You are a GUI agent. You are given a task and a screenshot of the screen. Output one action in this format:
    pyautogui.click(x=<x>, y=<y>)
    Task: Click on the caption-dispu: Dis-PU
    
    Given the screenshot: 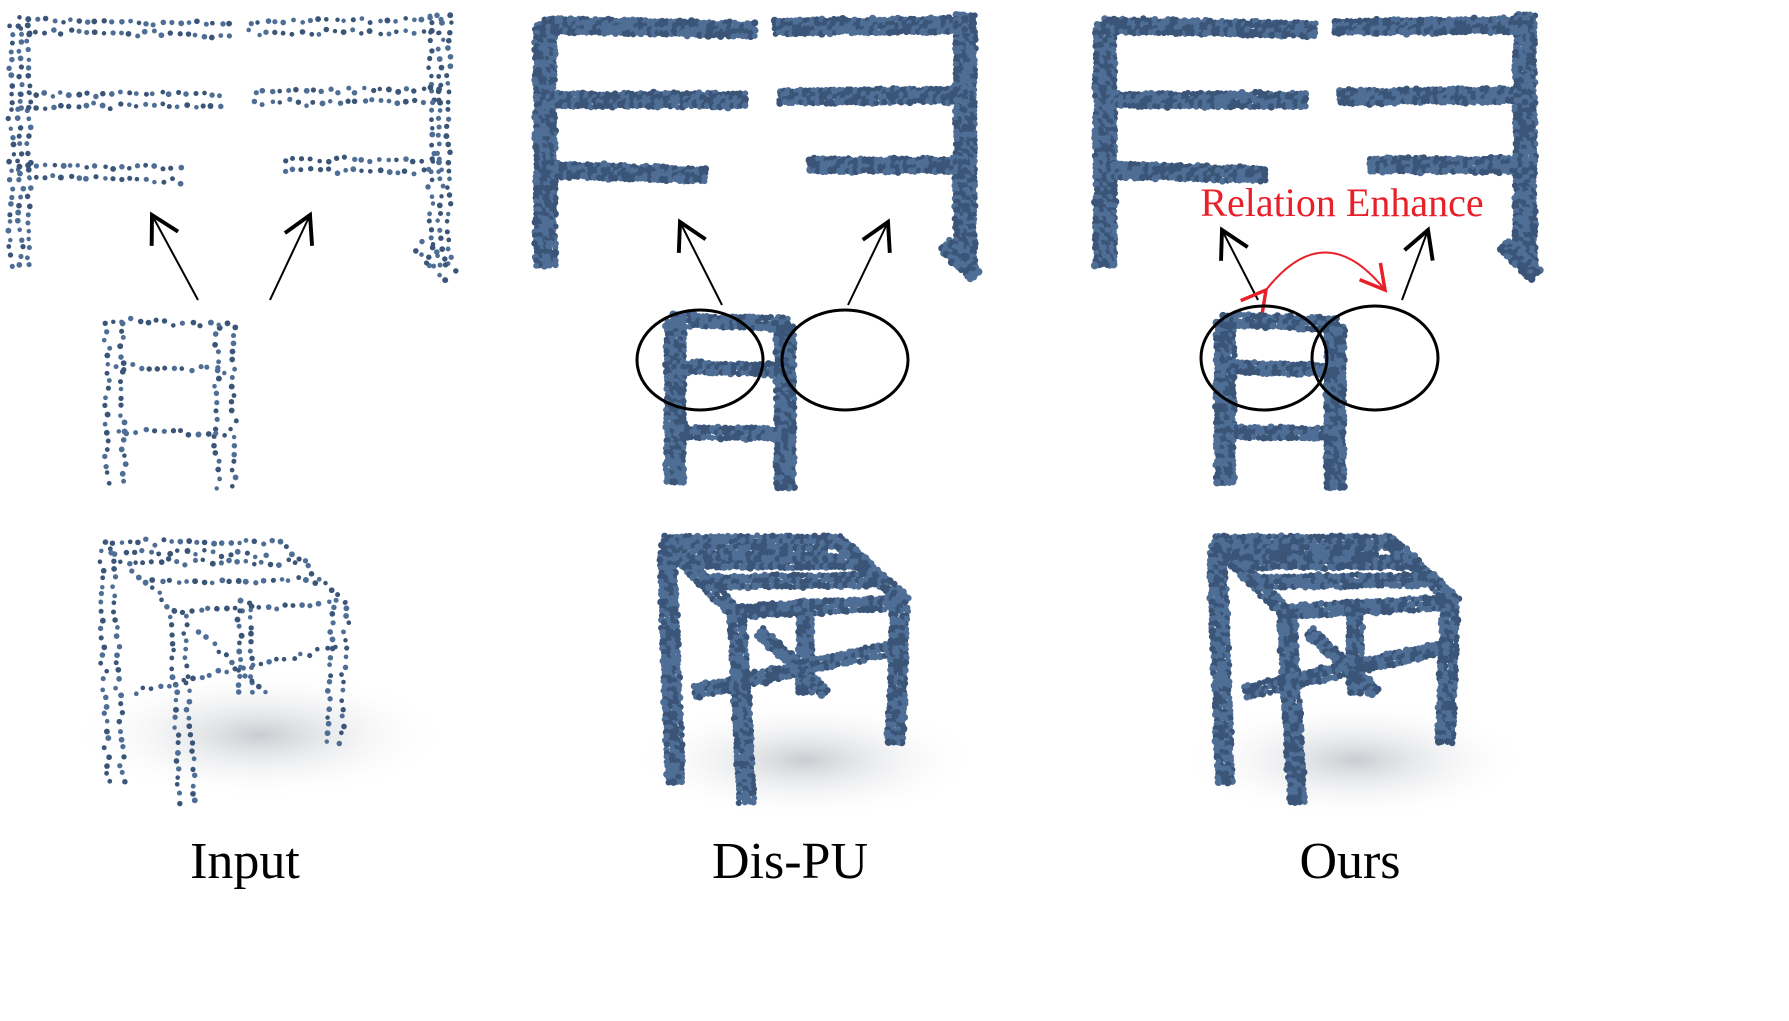 What is the action you would take?
    pyautogui.click(x=790, y=861)
    